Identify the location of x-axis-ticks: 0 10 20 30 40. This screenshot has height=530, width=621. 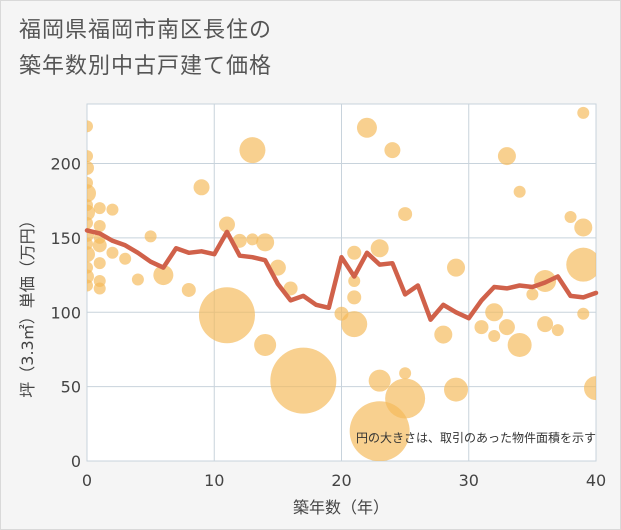
(344, 480).